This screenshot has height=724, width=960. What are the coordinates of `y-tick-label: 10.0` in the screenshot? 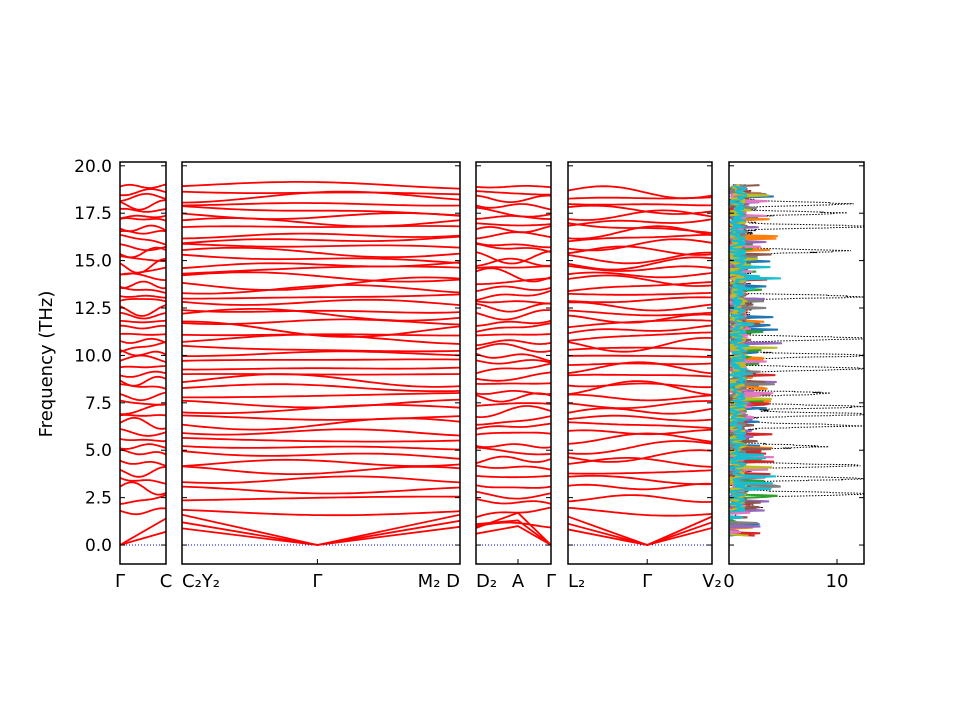 It's located at (93, 356).